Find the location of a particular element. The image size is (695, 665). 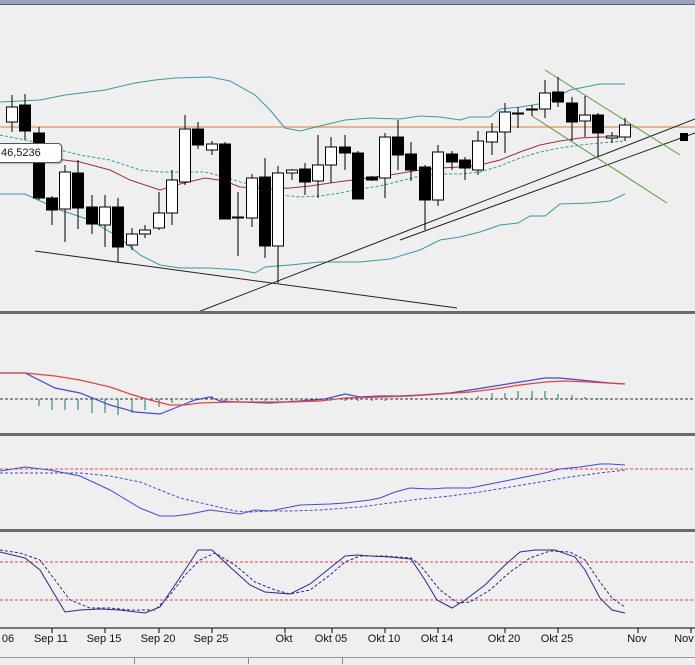

last-price-marker is located at coordinates (684, 137).